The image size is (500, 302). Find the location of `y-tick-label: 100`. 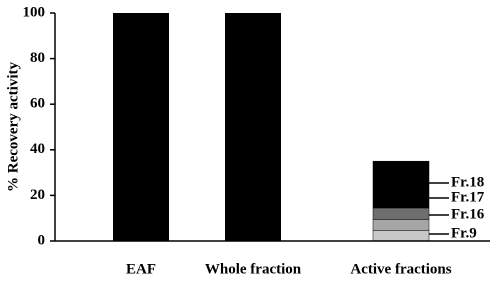

y-tick-label: 100 is located at coordinates (34, 12).